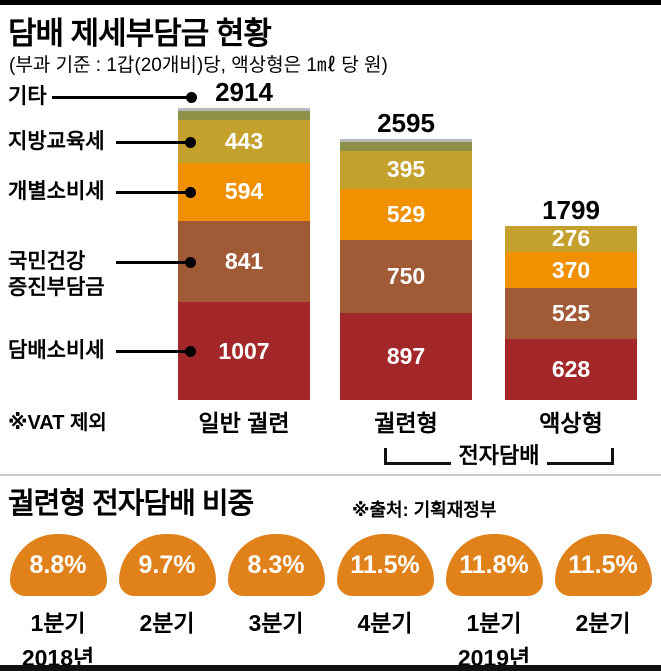  Describe the element at coordinates (276, 623) in the screenshot. I see `quarter-label: 3분기` at that location.